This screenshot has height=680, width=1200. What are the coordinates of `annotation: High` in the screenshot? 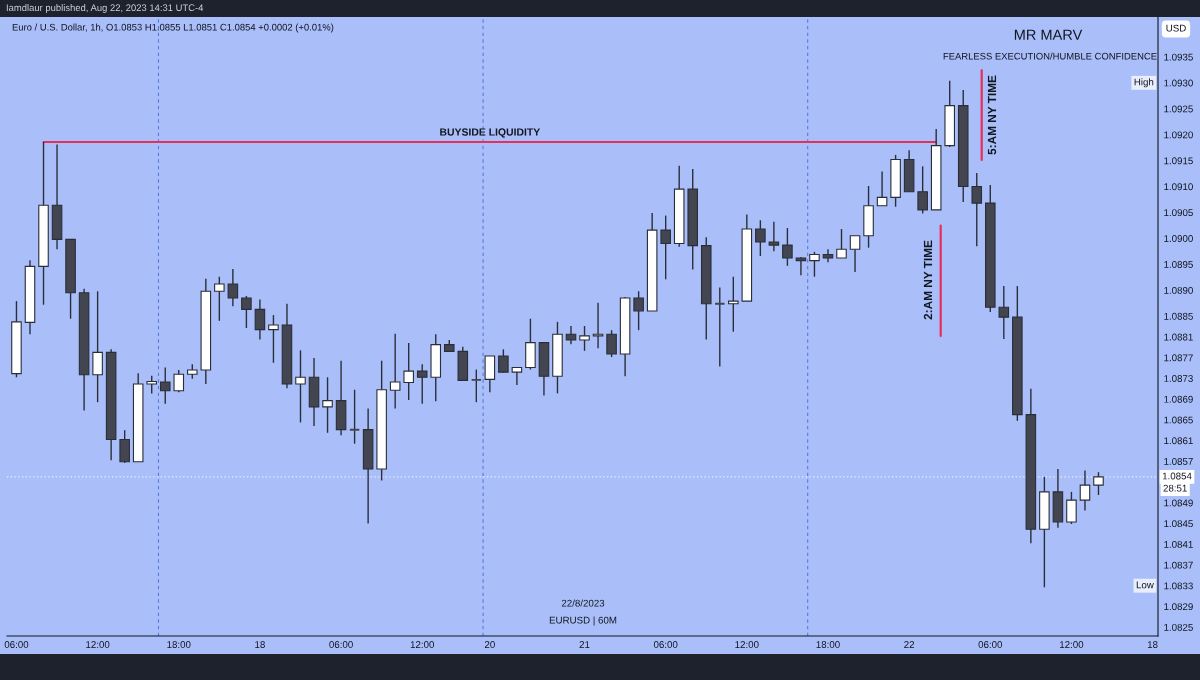 It's located at (1144, 83).